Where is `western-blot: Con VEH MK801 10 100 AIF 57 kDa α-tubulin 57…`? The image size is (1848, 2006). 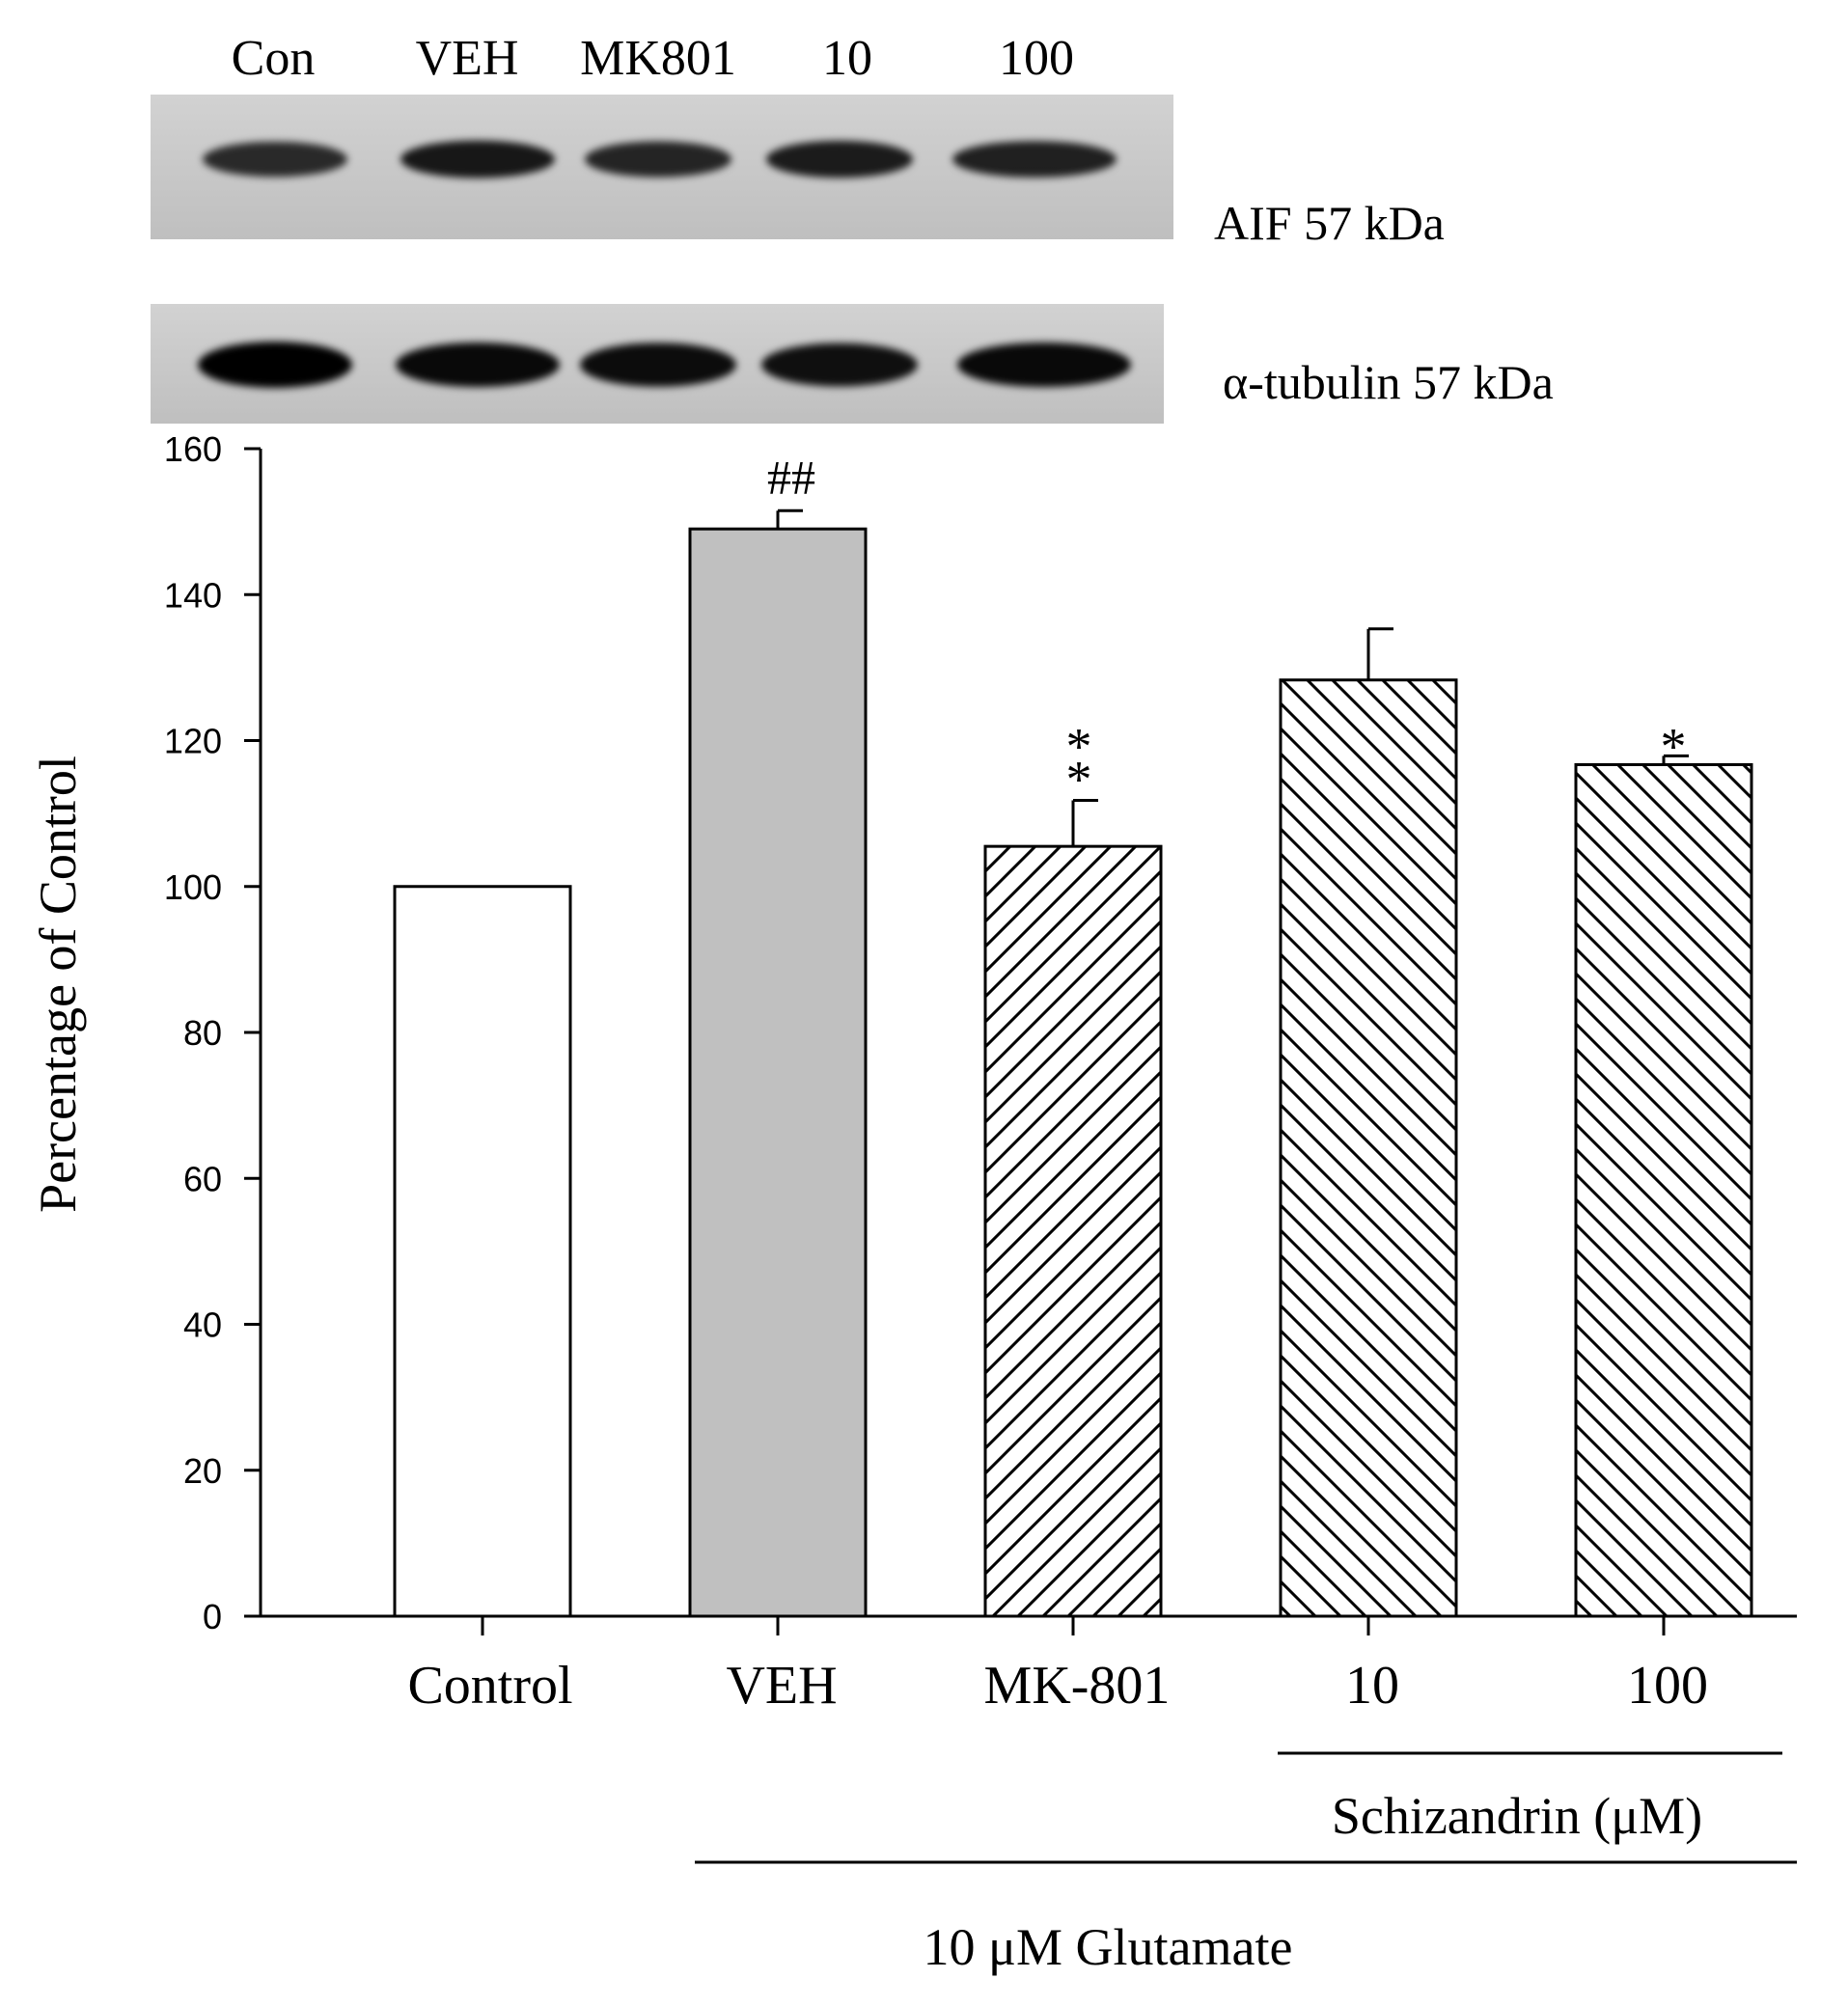 western-blot: Con VEH MK801 10 100 AIF 57 kDa α-tubulin 57… is located at coordinates (852, 227).